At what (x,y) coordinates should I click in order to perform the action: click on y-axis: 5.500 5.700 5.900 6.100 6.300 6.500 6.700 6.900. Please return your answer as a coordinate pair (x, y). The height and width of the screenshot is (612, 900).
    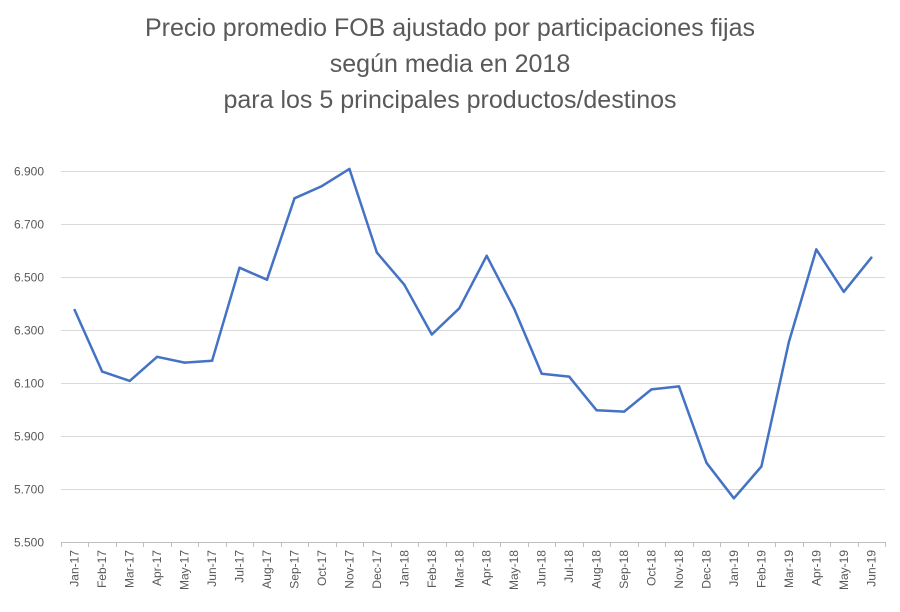
    Looking at the image, I should click on (29, 357).